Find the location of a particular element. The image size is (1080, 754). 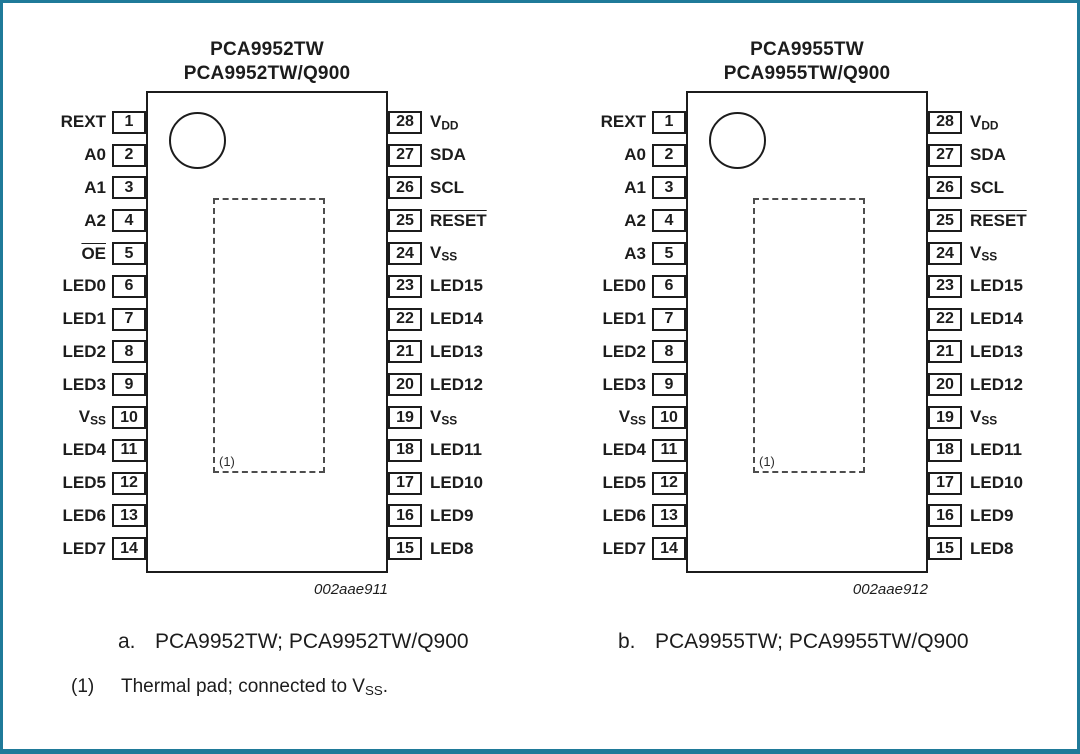

pin-label-subscript: DD is located at coordinates (450, 125).